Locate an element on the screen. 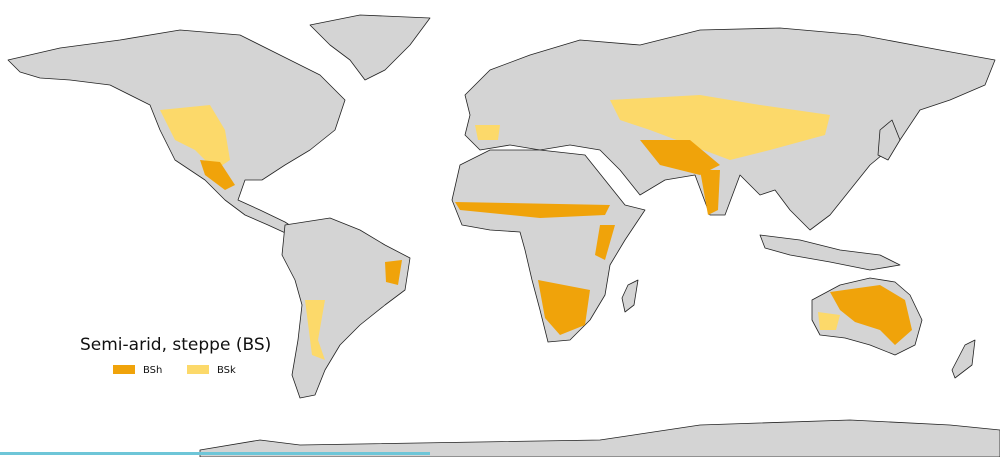 This screenshot has width=1000, height=457. new-zealand is located at coordinates (963, 359).